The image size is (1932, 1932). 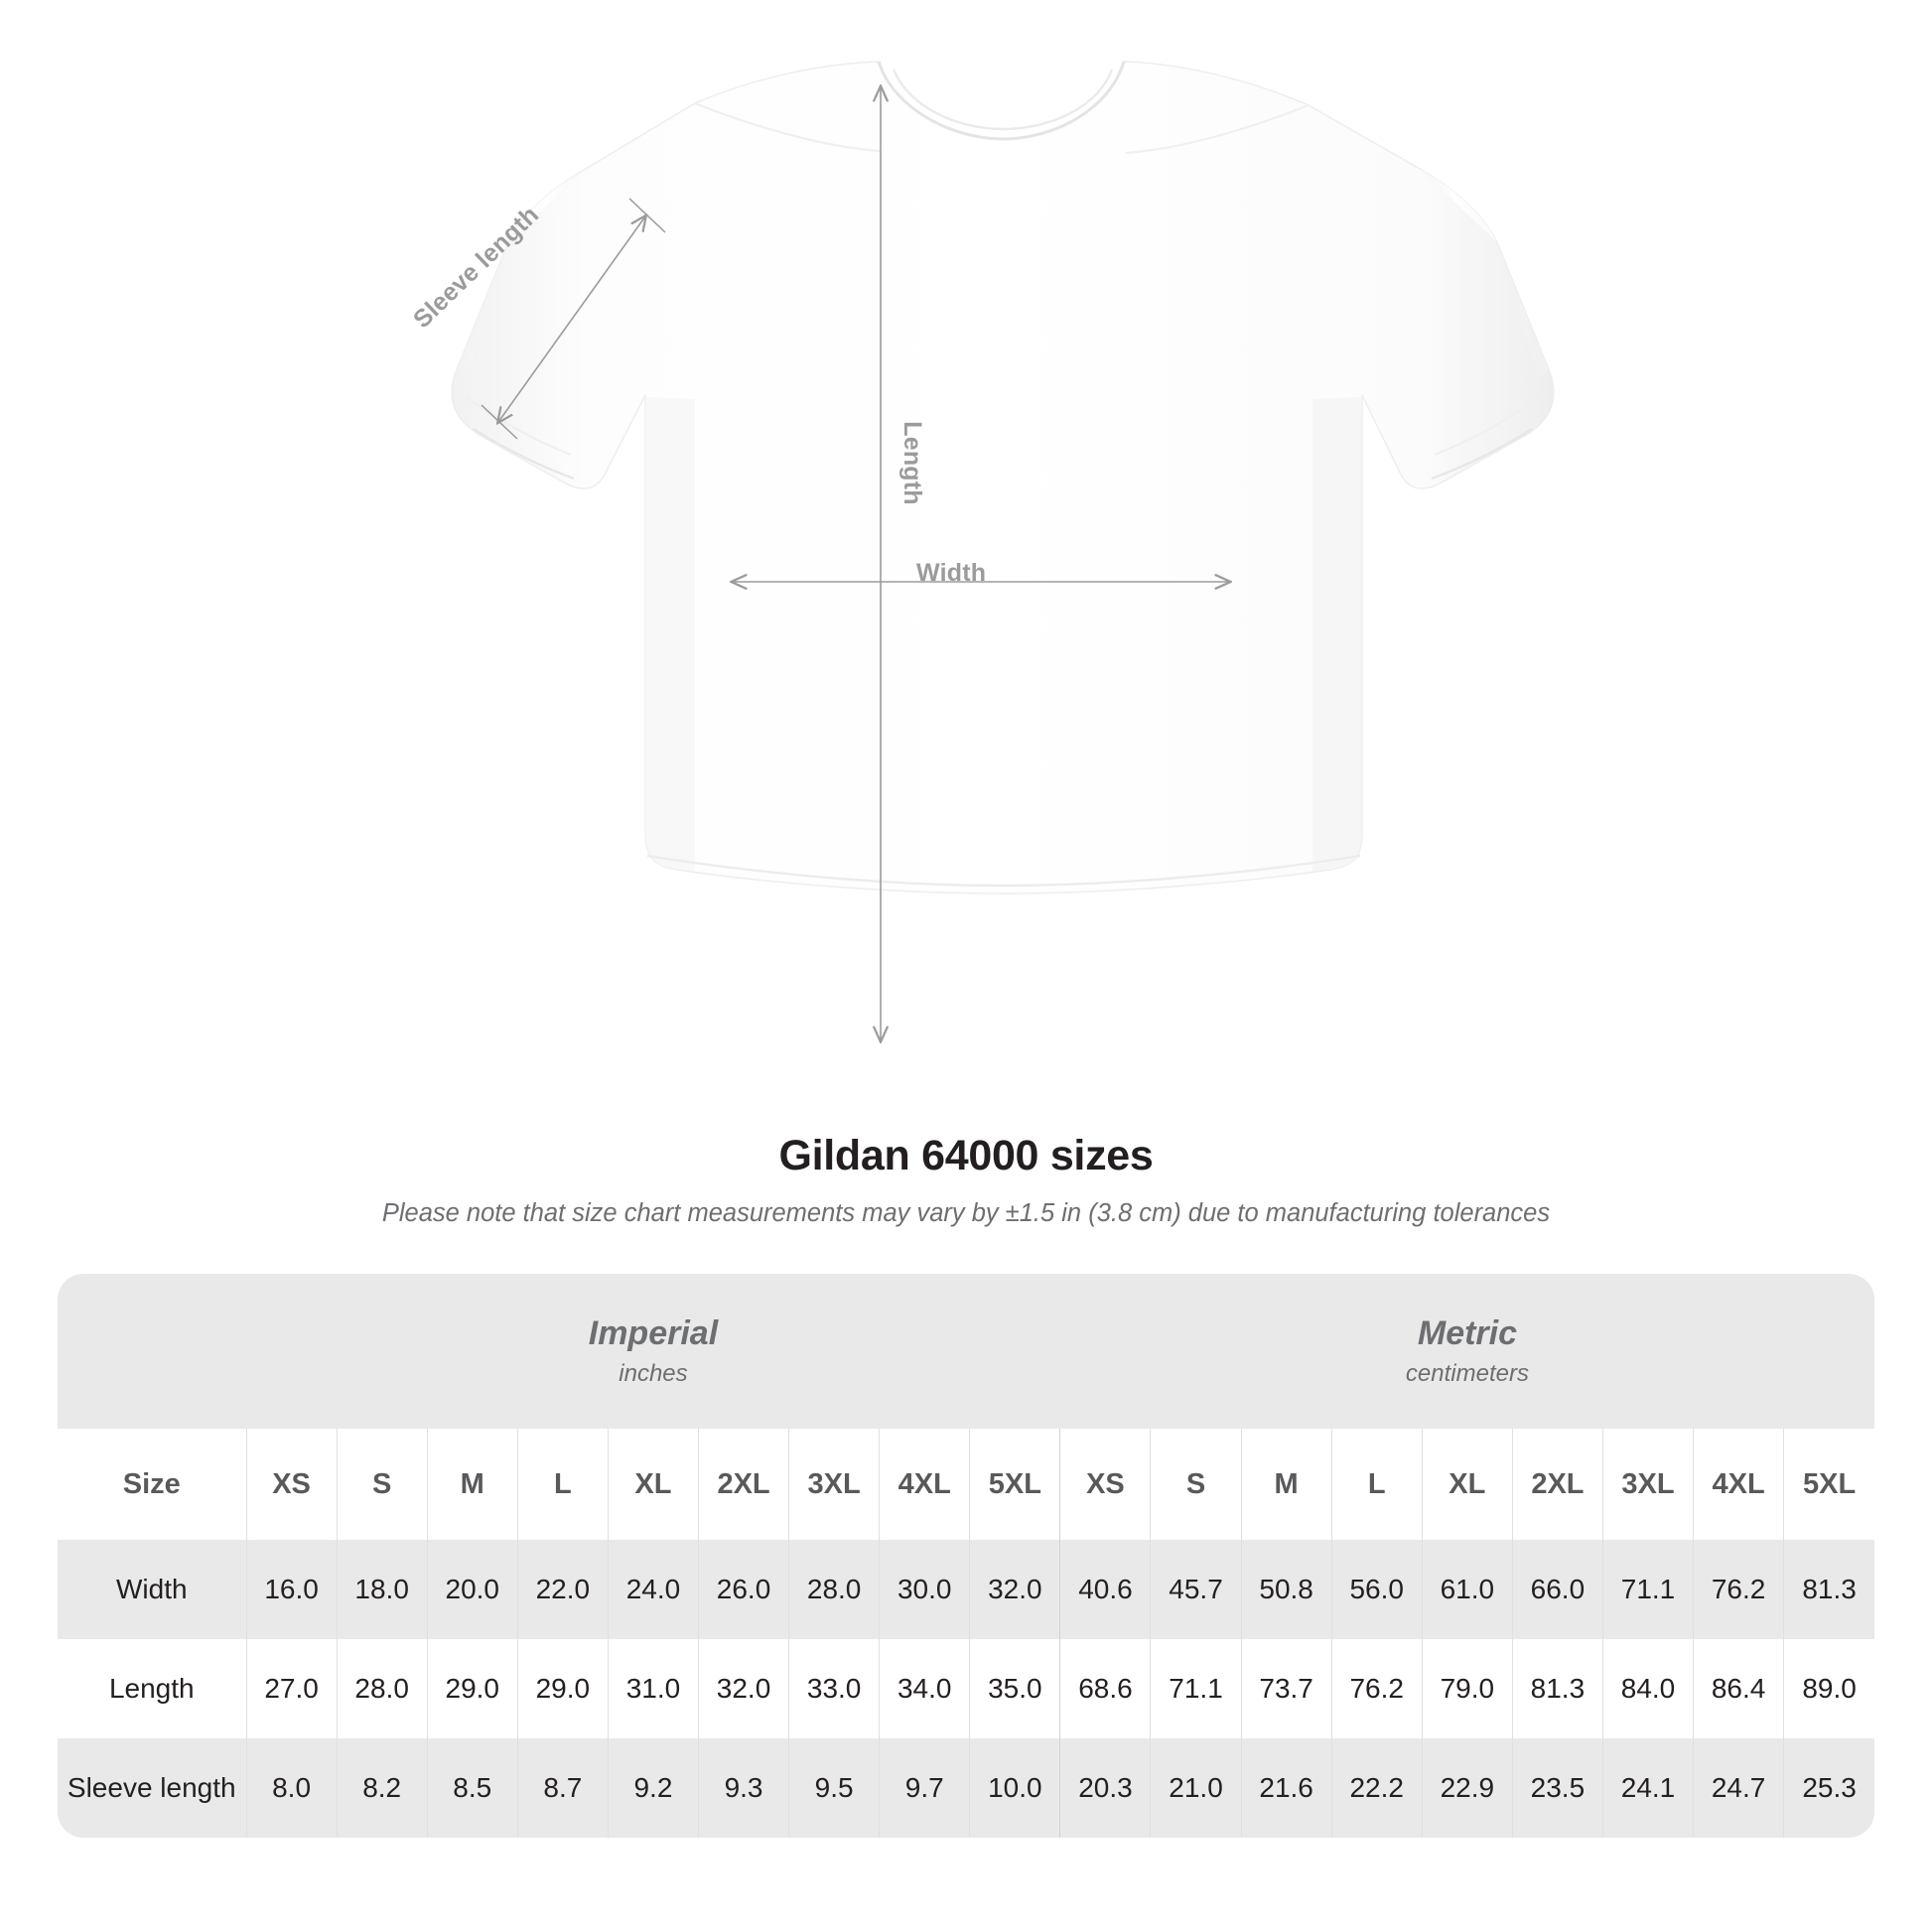 I want to click on sleeve-tick-lower, so click(x=500, y=422).